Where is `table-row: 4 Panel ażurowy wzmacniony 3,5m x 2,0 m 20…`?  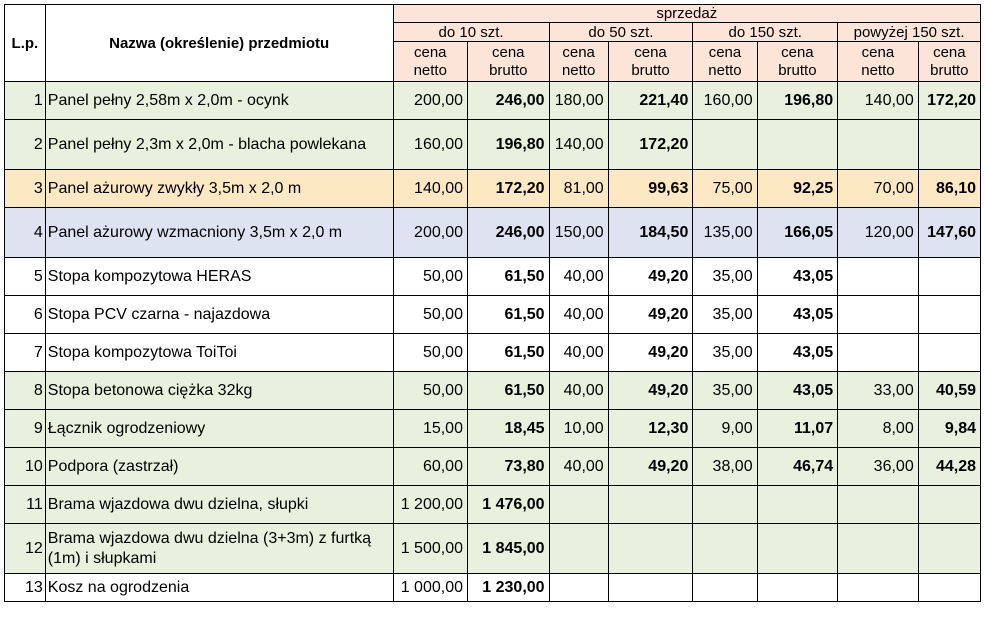 table-row: 4 Panel ażurowy wzmacniony 3,5m x 2,0 m 20… is located at coordinates (493, 232).